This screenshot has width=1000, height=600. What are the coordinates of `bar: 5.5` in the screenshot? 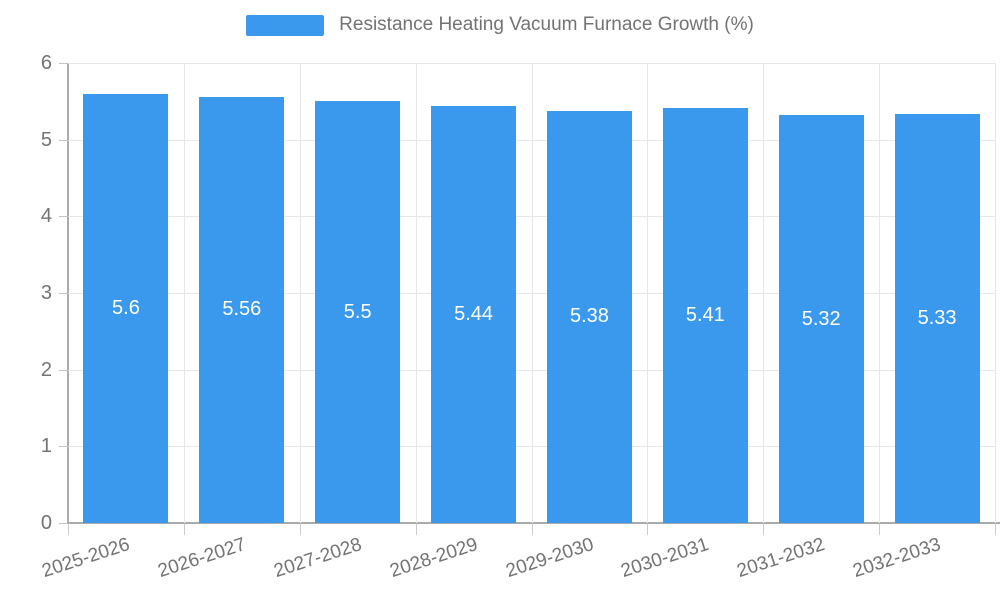 It's located at (358, 312).